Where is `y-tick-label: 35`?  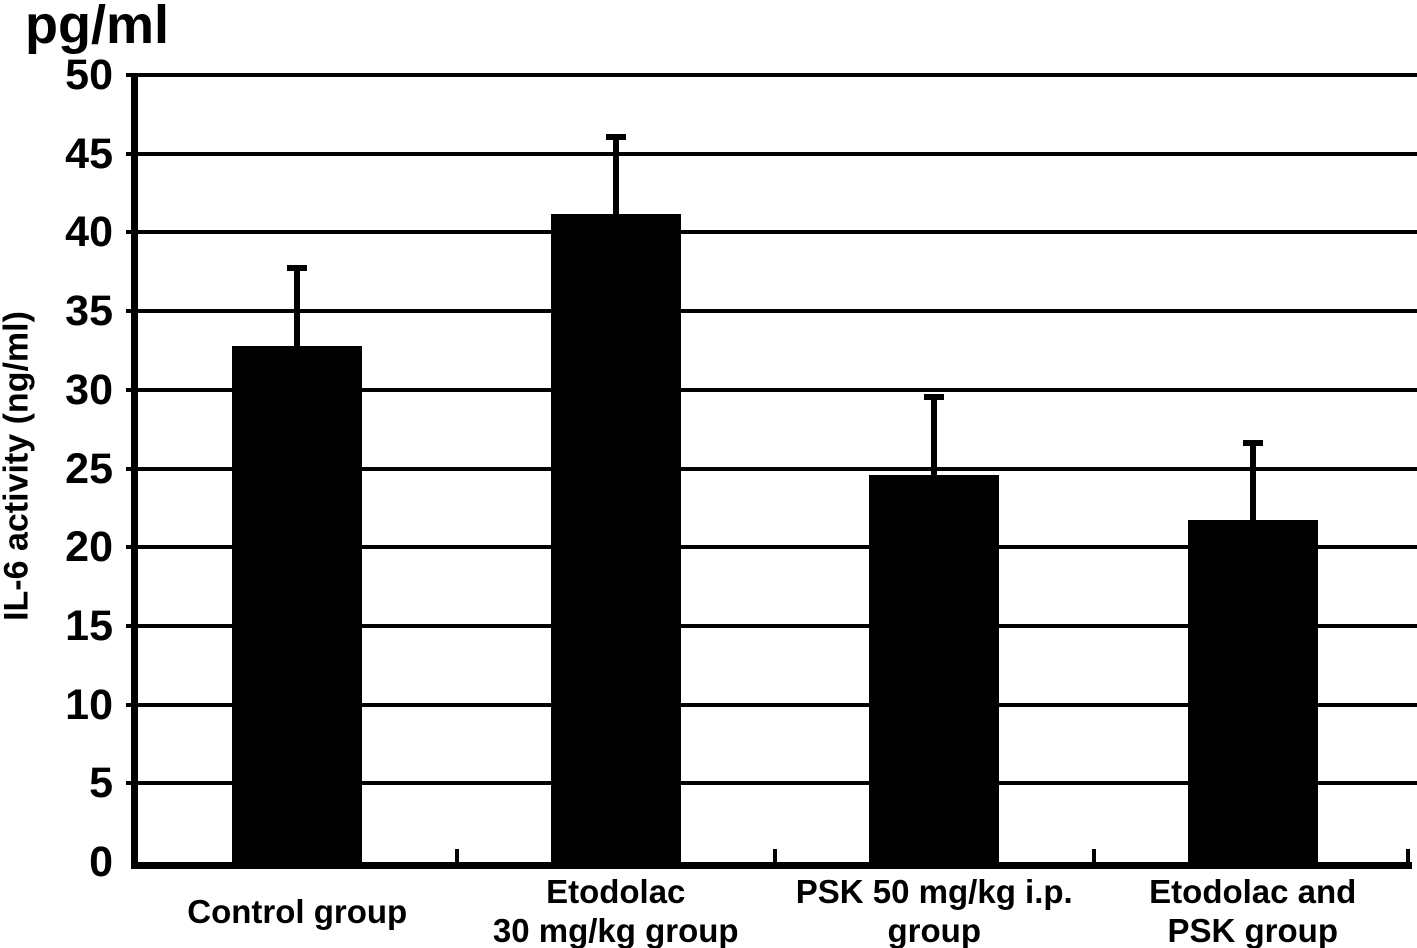
y-tick-label: 35 is located at coordinates (89, 311).